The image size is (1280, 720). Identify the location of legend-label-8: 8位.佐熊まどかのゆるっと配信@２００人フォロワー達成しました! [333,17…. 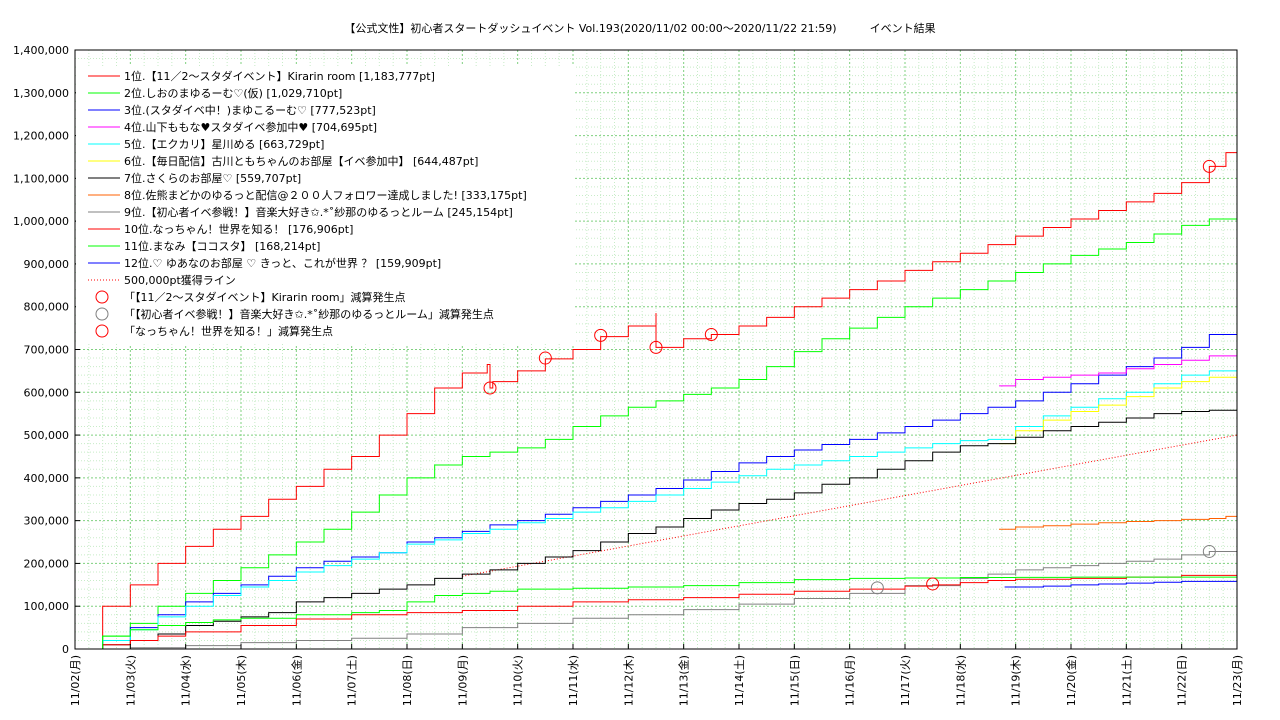
(325, 195).